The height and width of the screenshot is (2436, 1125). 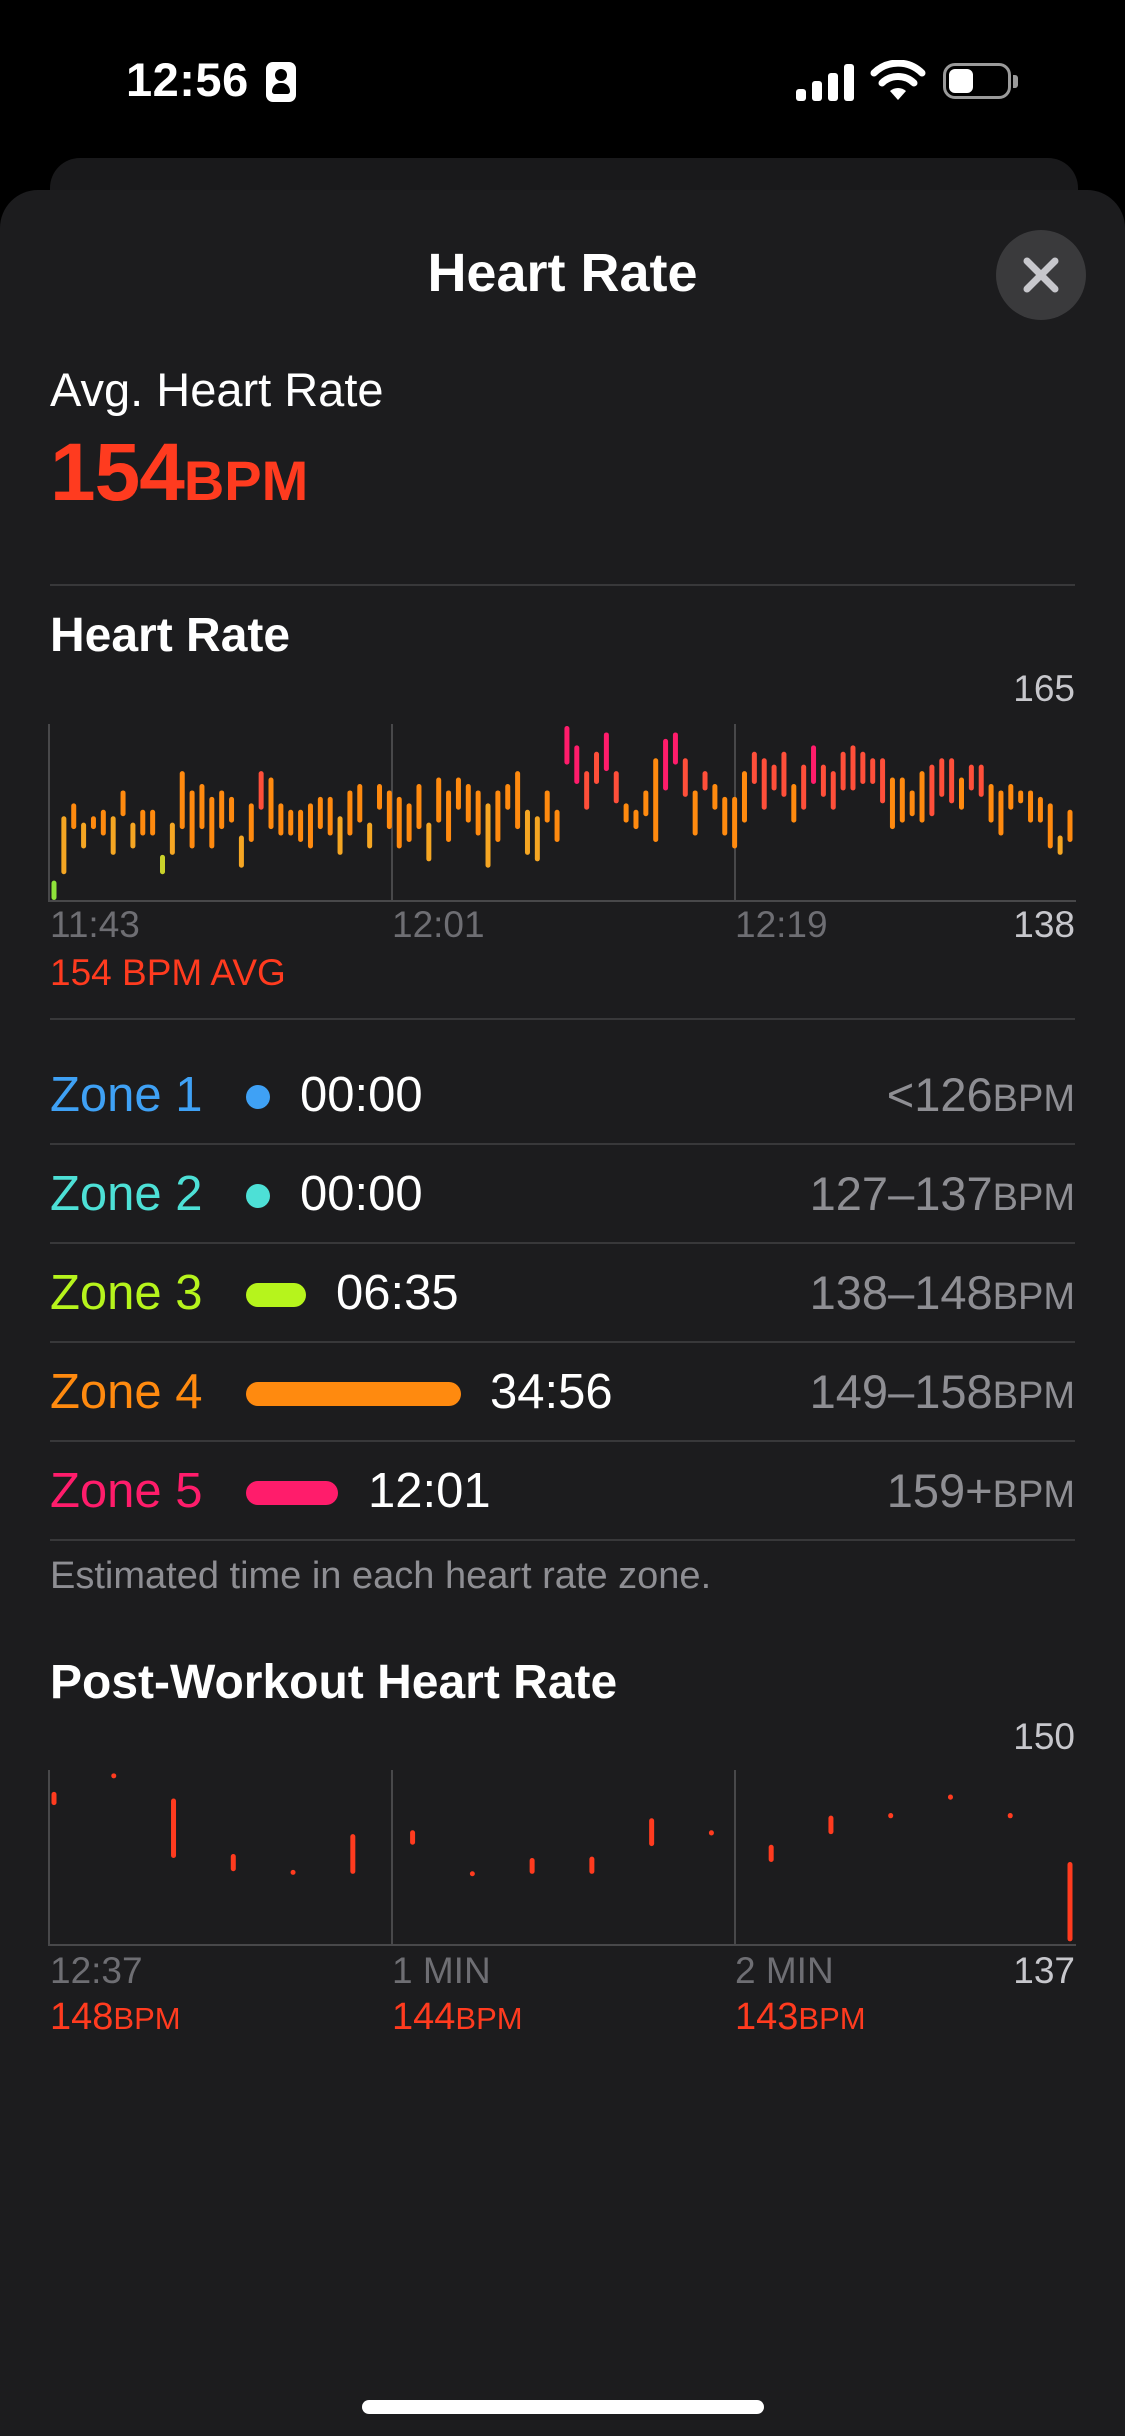 I want to click on contact-badge-icon, so click(x=281, y=82).